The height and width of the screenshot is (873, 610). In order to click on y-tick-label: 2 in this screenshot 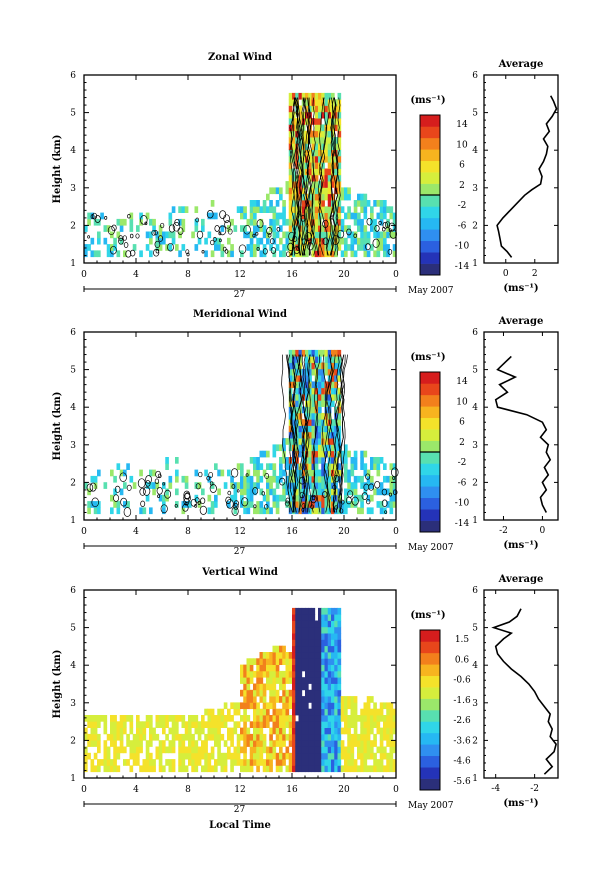, I will do `click(73, 483)`.